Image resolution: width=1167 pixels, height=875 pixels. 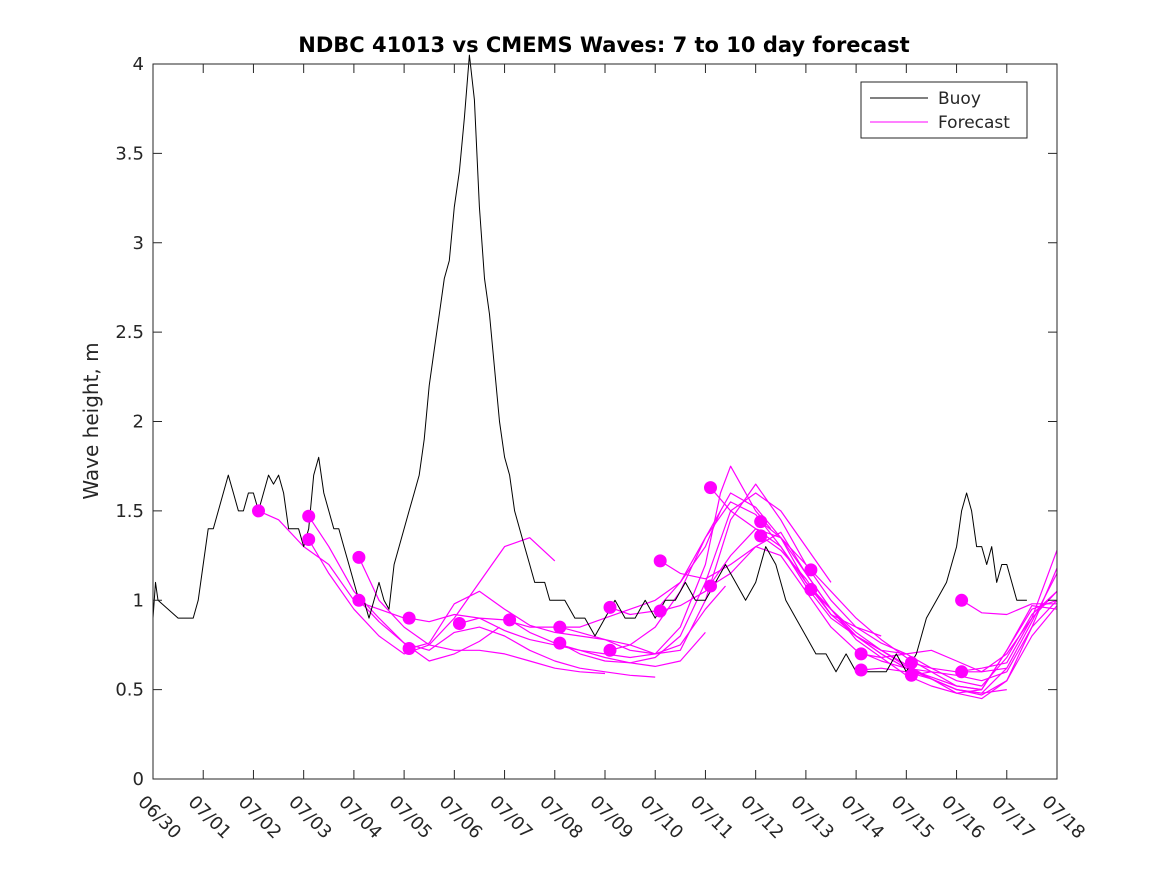 I want to click on y-tick-label: 2.5, so click(x=129, y=332).